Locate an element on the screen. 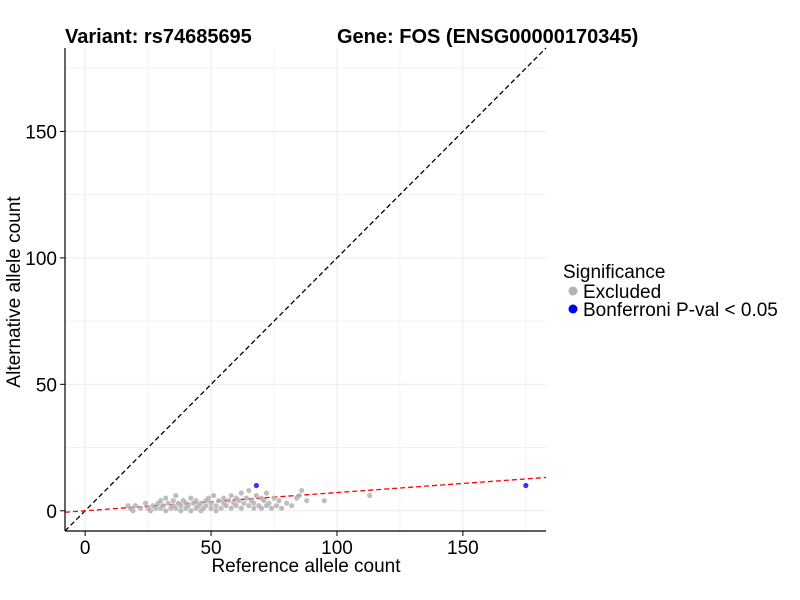  x-tick-label: 0 is located at coordinates (85, 548).